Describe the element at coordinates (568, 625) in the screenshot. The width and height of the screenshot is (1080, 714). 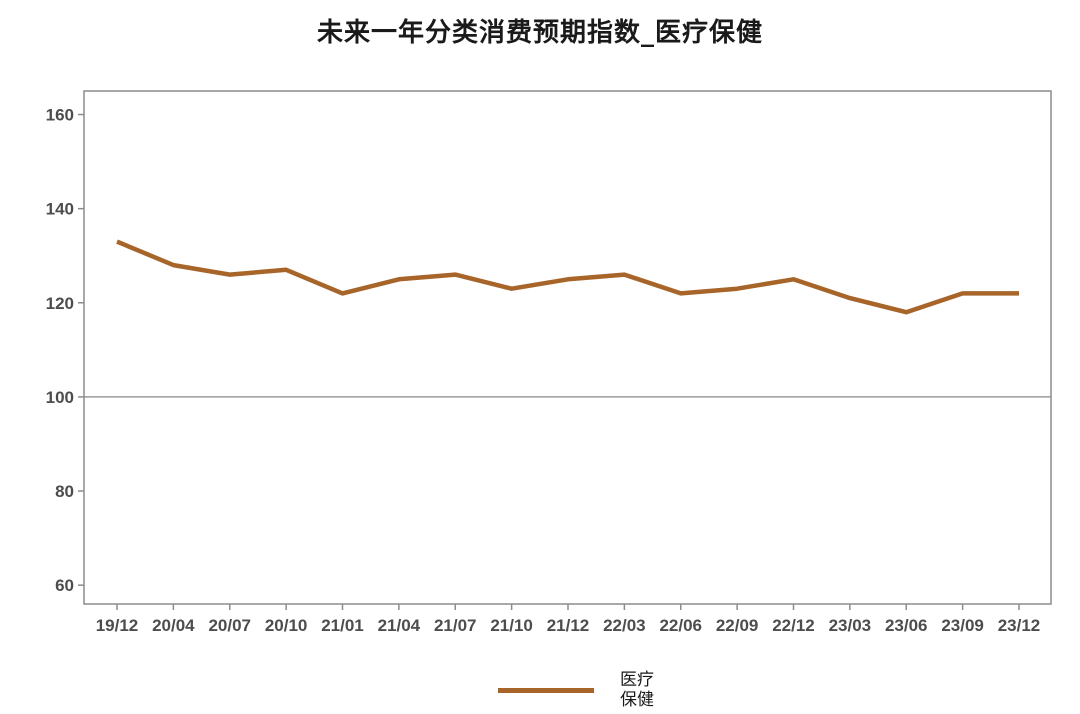
I see `x-tick-label: 21/12` at that location.